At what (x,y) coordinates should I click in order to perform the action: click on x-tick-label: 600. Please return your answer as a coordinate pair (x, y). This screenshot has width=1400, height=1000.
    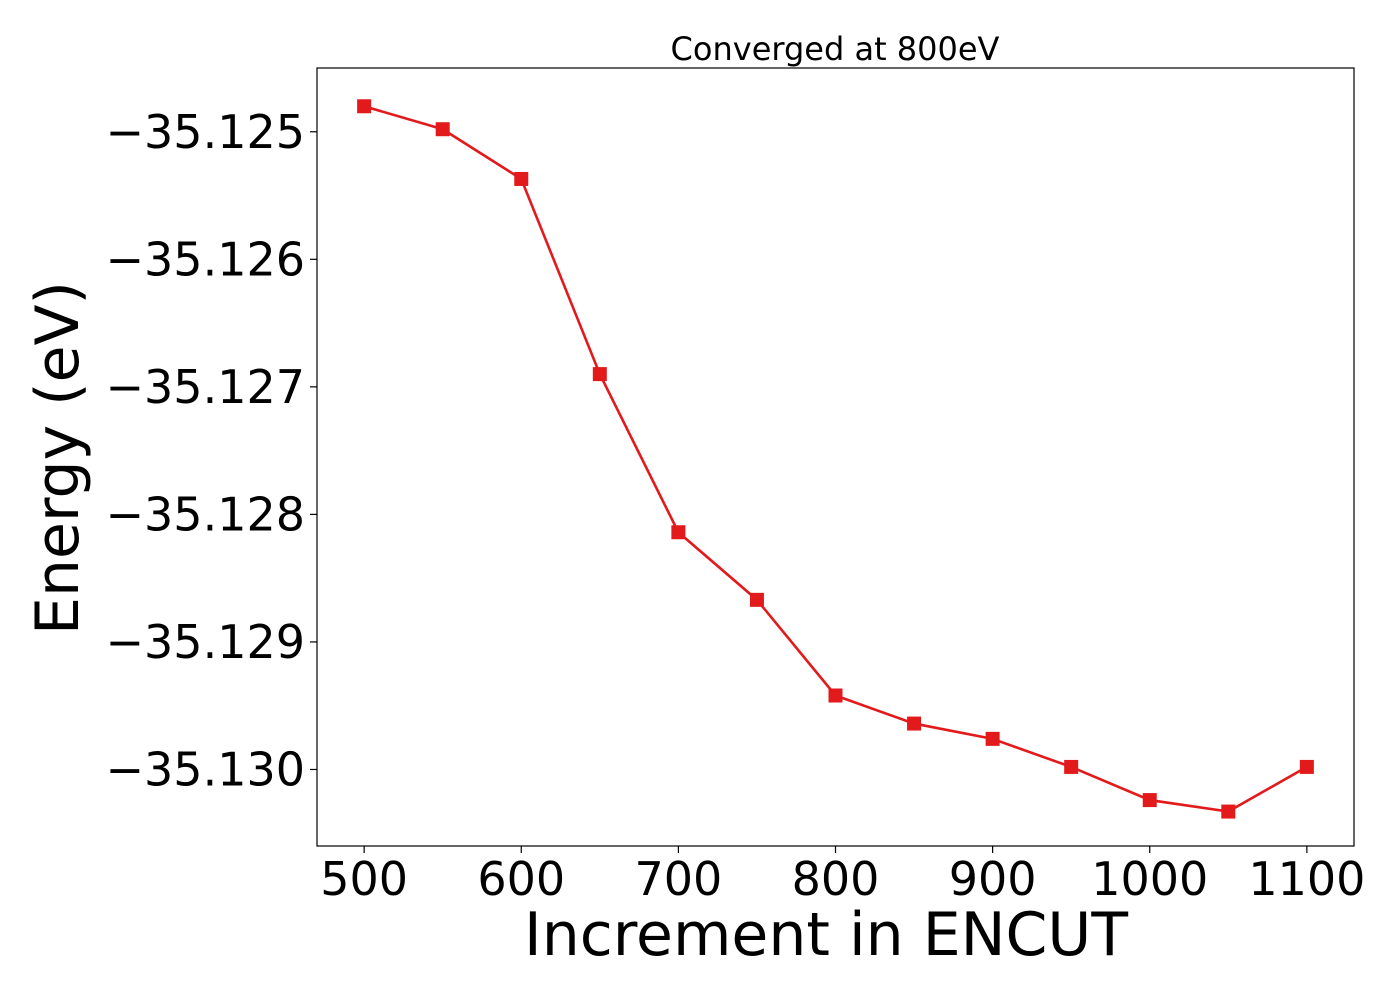
    Looking at the image, I should click on (521, 879).